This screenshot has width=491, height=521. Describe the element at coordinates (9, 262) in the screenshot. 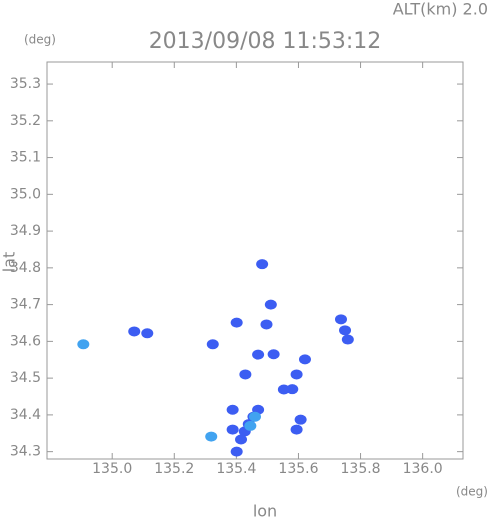

I see `y-axis-label: lat` at that location.